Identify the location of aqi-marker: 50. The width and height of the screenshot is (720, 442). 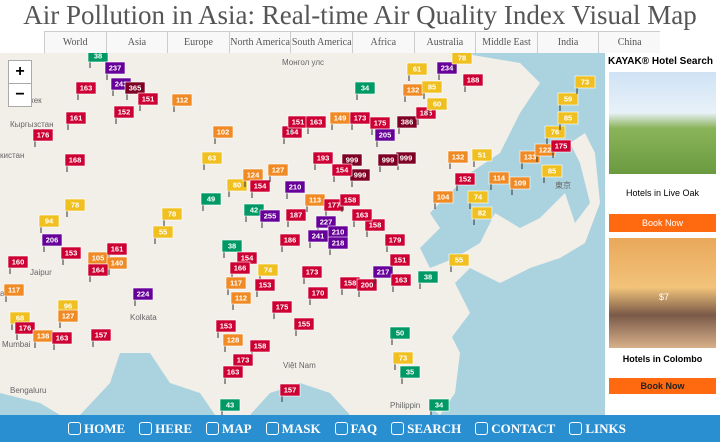
(400, 335).